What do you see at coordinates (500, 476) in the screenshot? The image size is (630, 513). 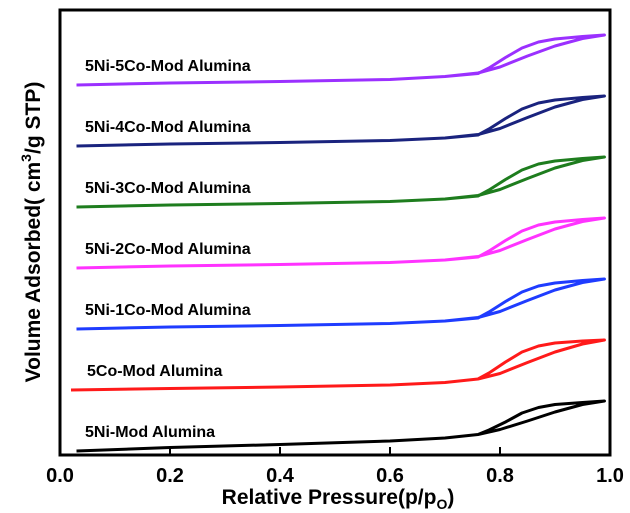 I see `x-tick-label: 0.8` at bounding box center [500, 476].